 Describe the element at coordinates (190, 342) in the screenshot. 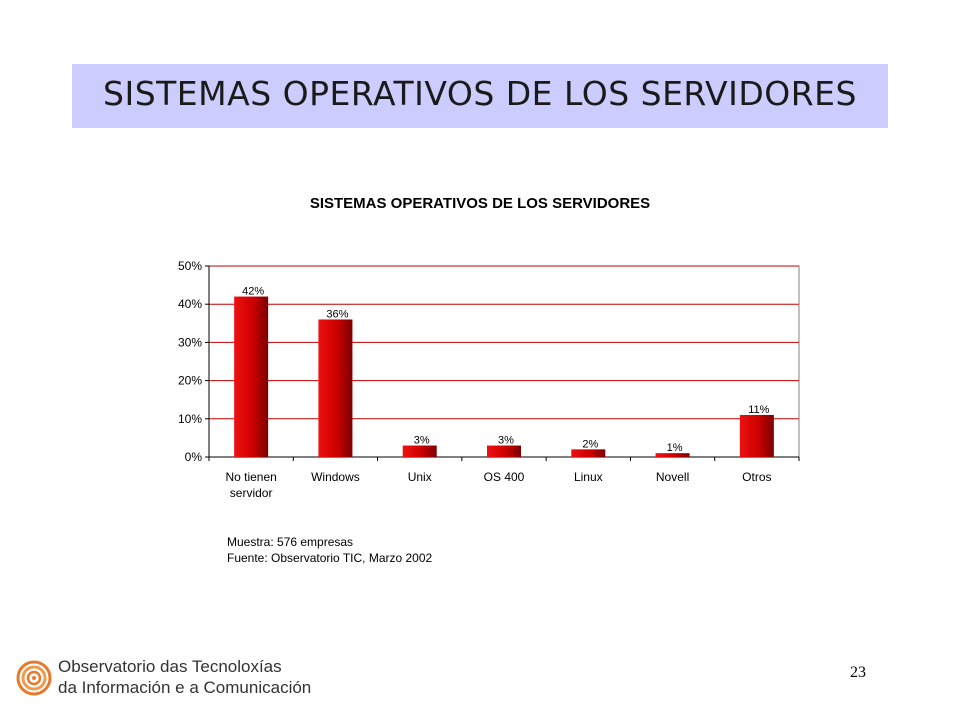

I see `y-tick-label: 30%` at that location.